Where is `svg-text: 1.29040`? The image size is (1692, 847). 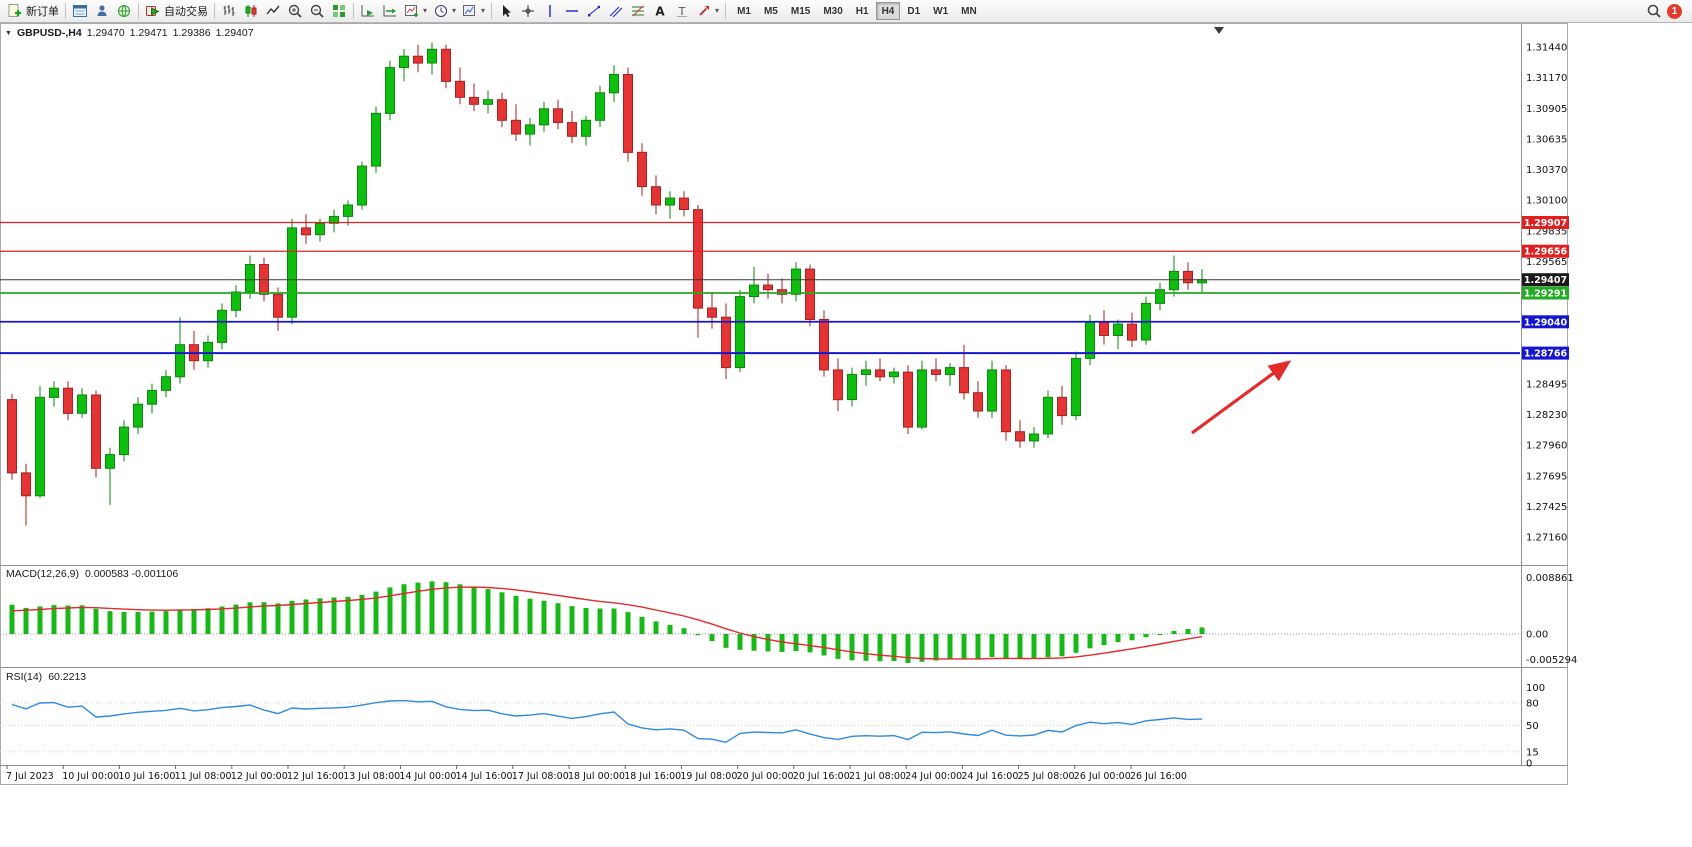 svg-text: 1.29040 is located at coordinates (1546, 322).